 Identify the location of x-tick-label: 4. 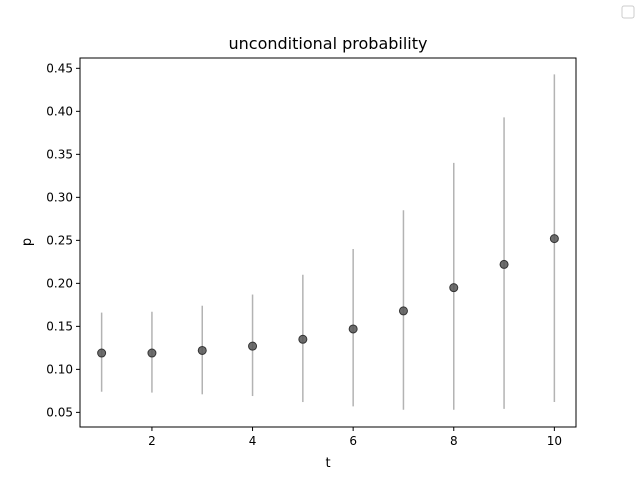
(253, 441).